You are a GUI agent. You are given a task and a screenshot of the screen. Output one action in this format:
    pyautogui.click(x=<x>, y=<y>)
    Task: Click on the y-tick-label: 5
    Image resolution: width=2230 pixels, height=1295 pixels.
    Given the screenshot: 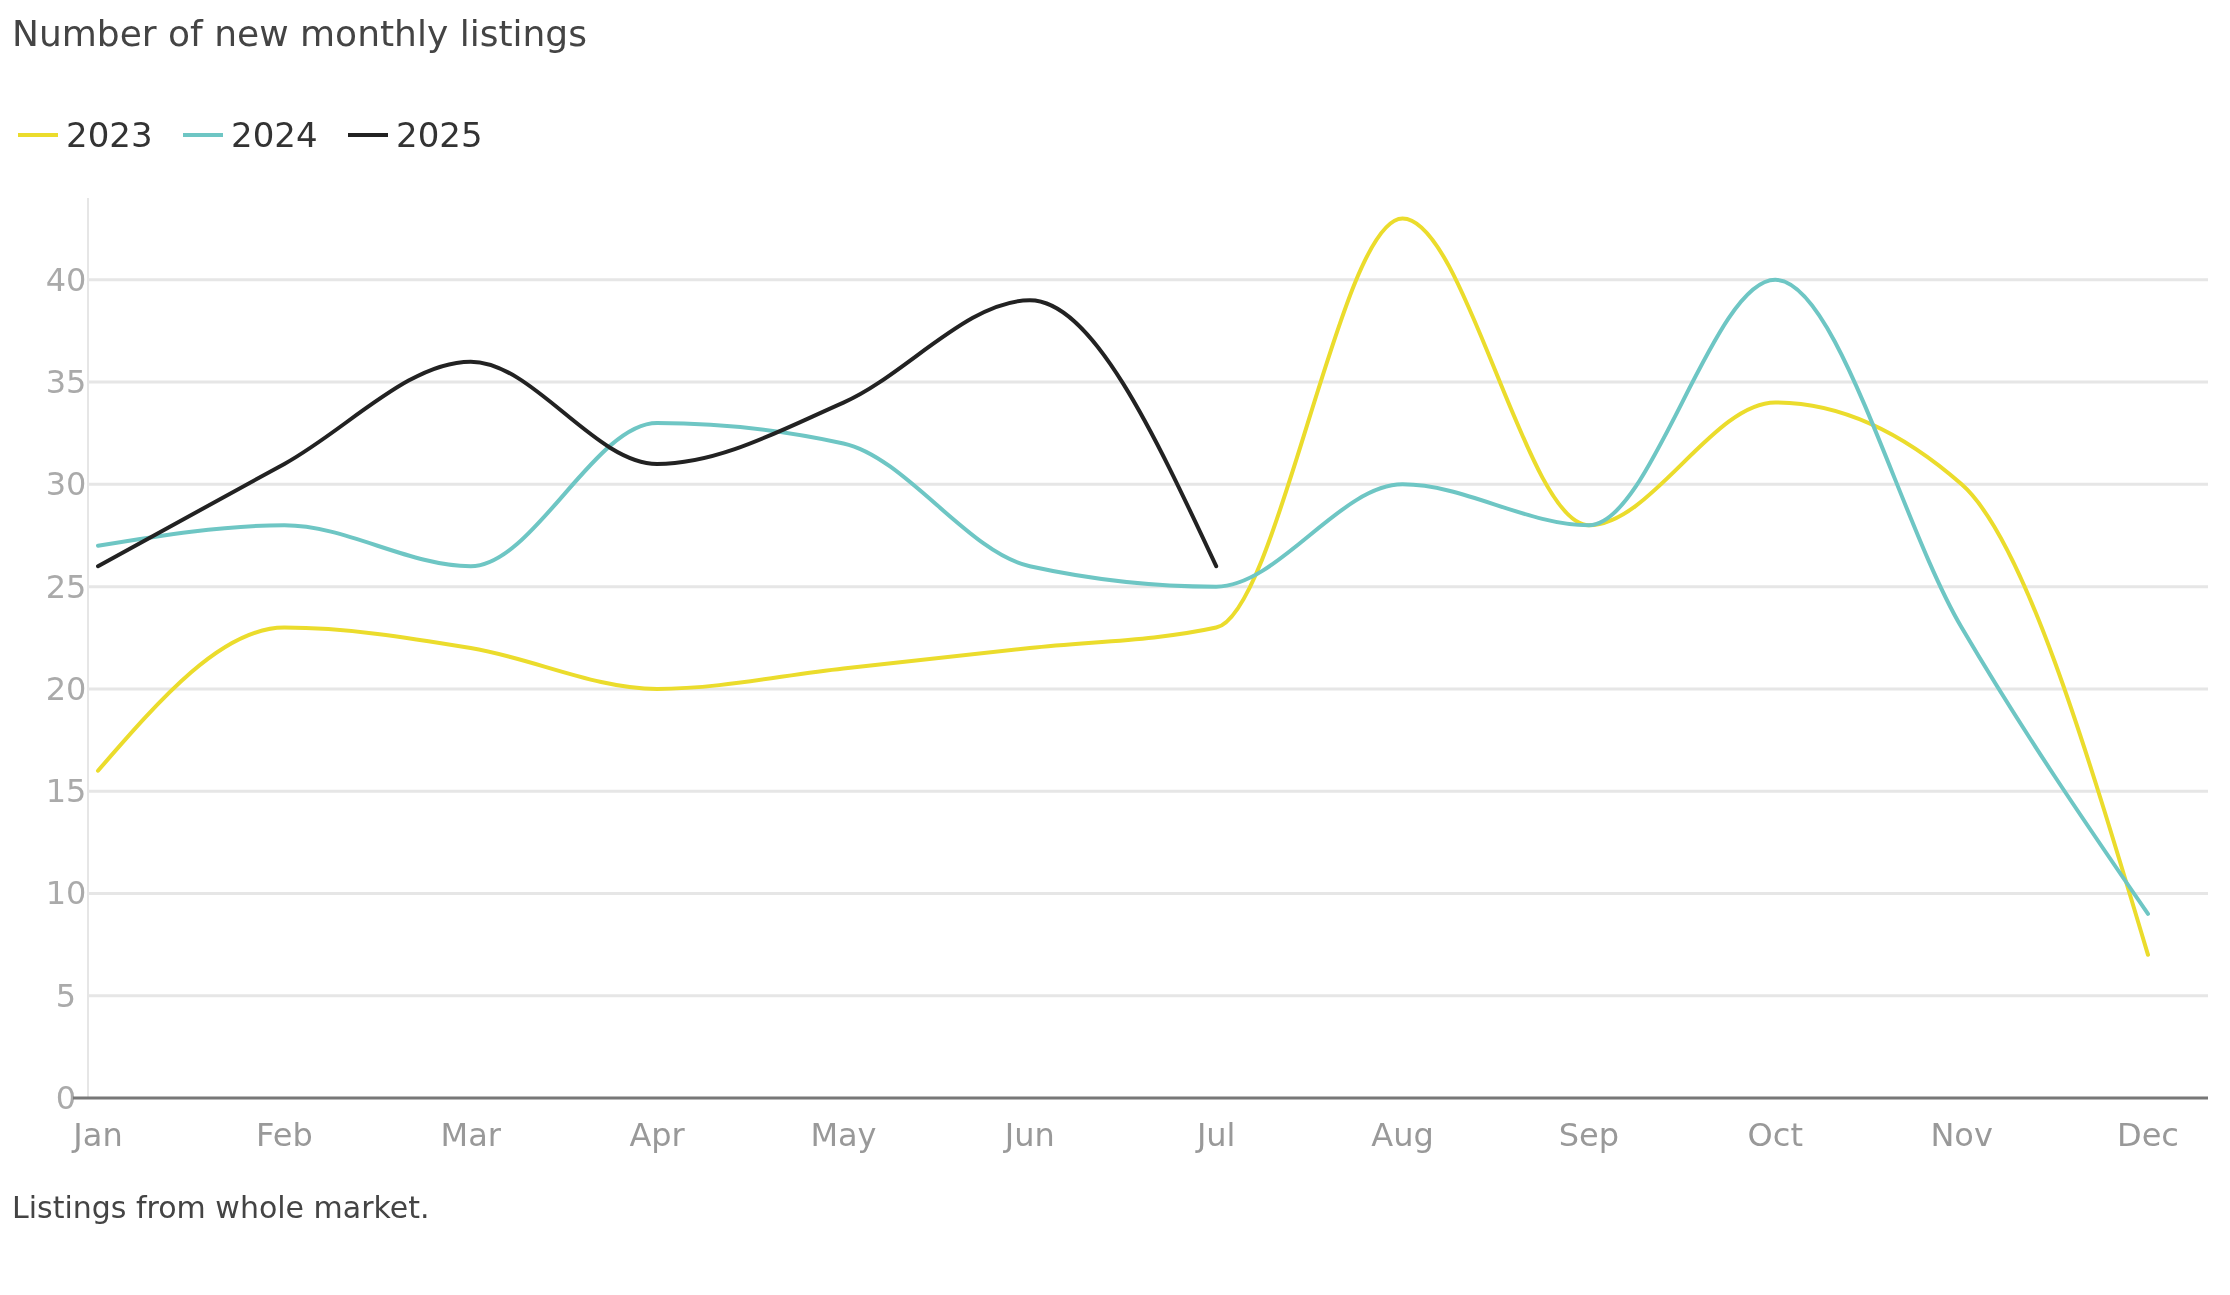 What is the action you would take?
    pyautogui.click(x=66, y=995)
    